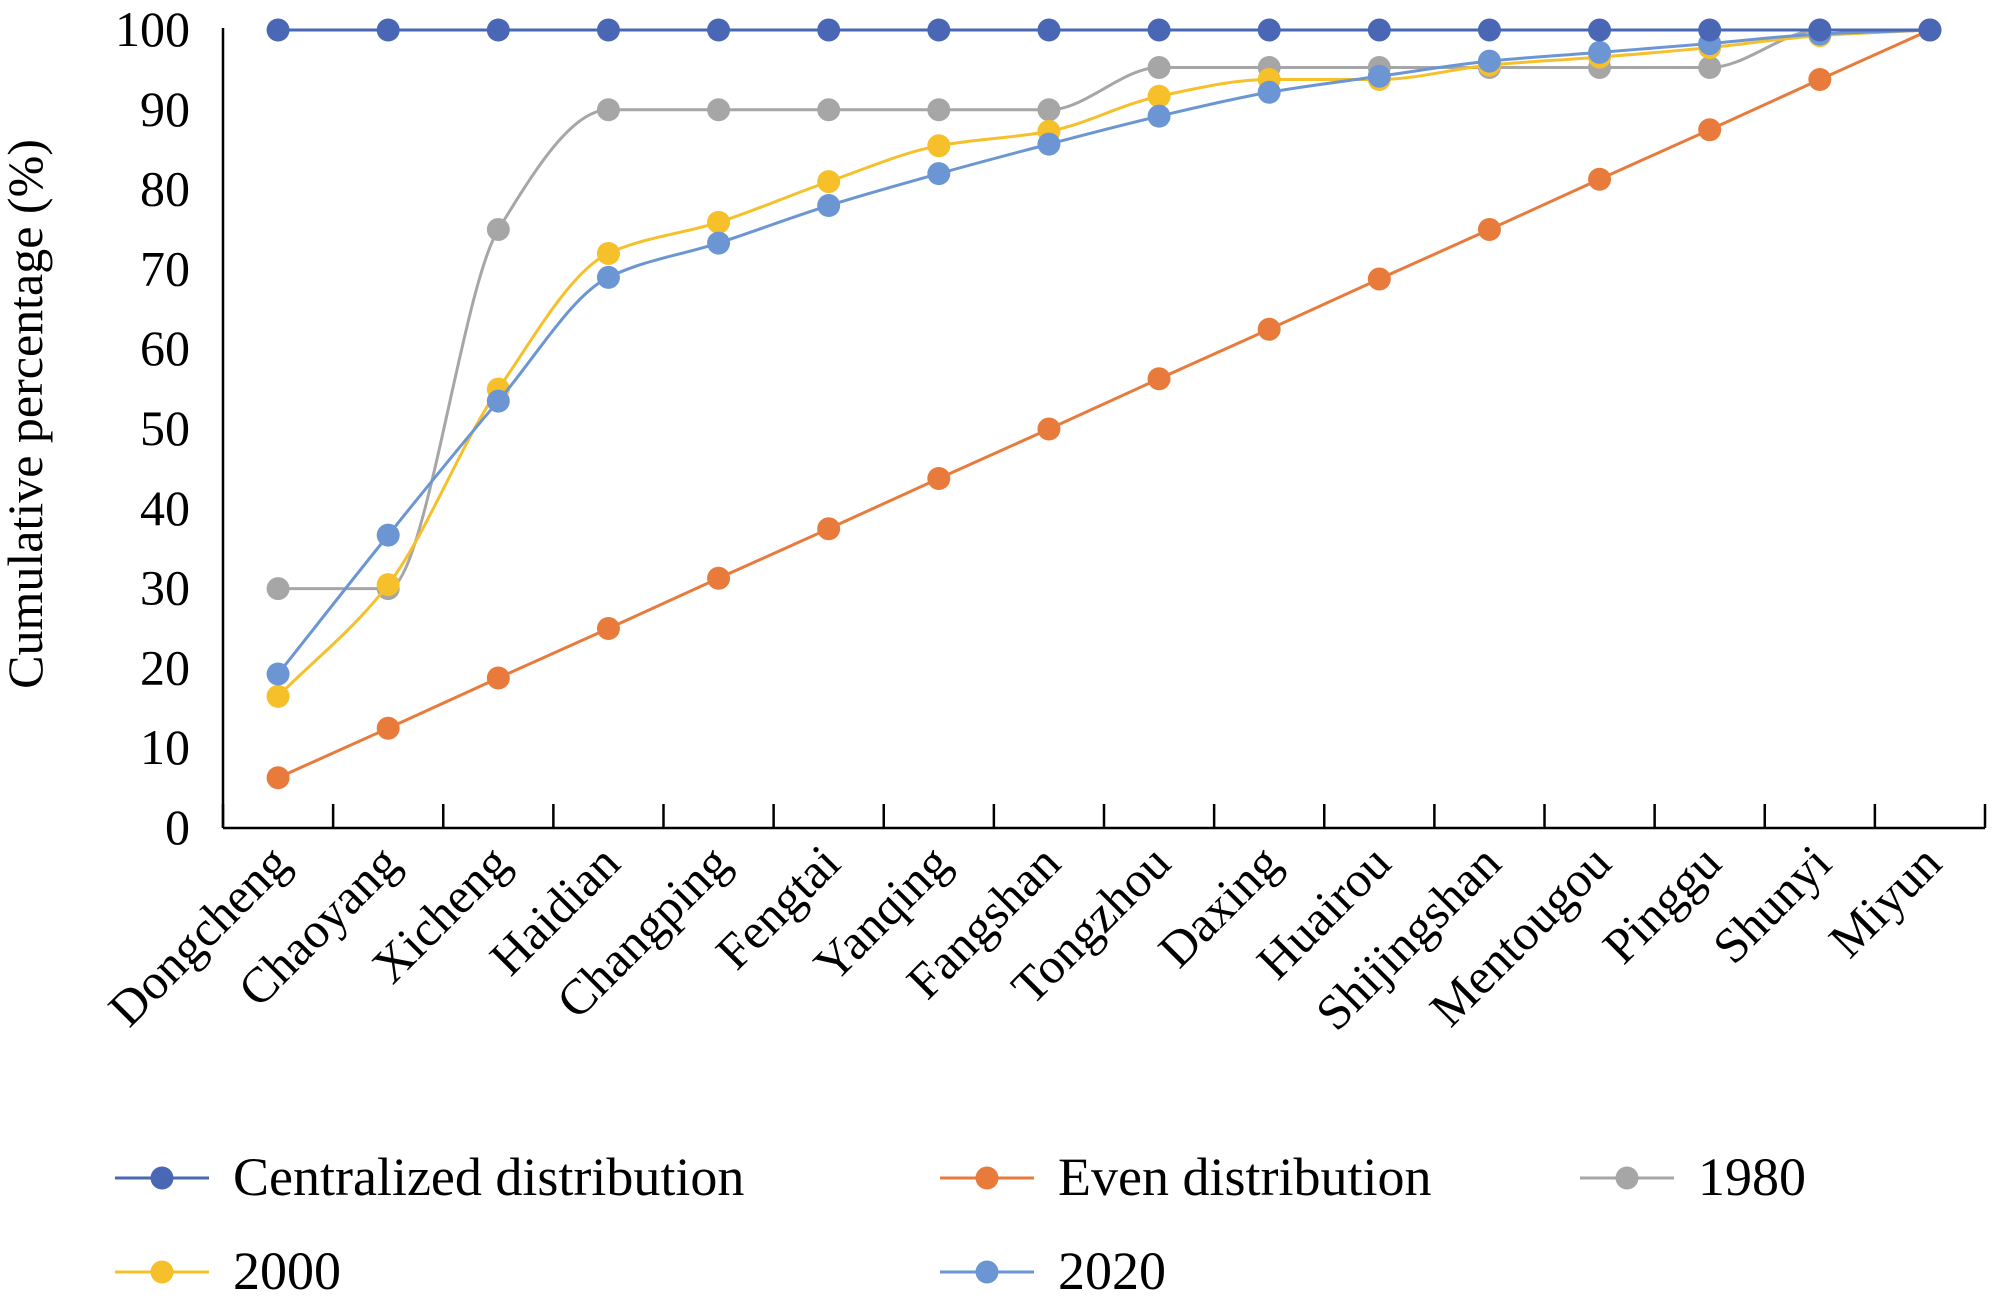 Image resolution: width=1993 pixels, height=1301 pixels. What do you see at coordinates (165, 189) in the screenshot?
I see `y-tick-label: 80` at bounding box center [165, 189].